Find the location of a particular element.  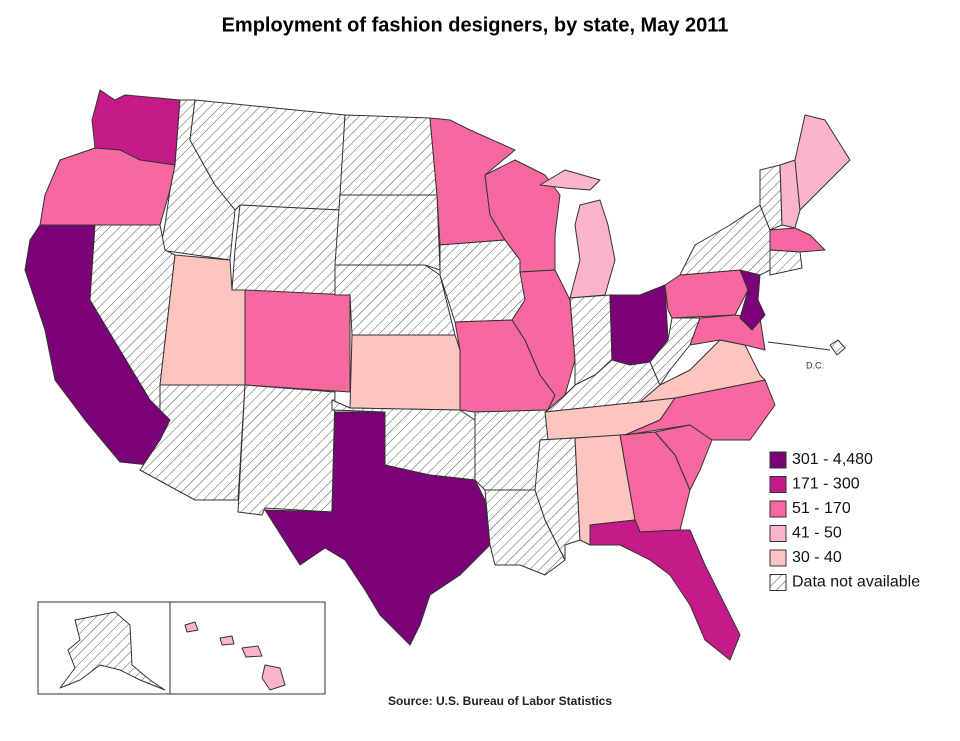

inset-frame is located at coordinates (247, 648).